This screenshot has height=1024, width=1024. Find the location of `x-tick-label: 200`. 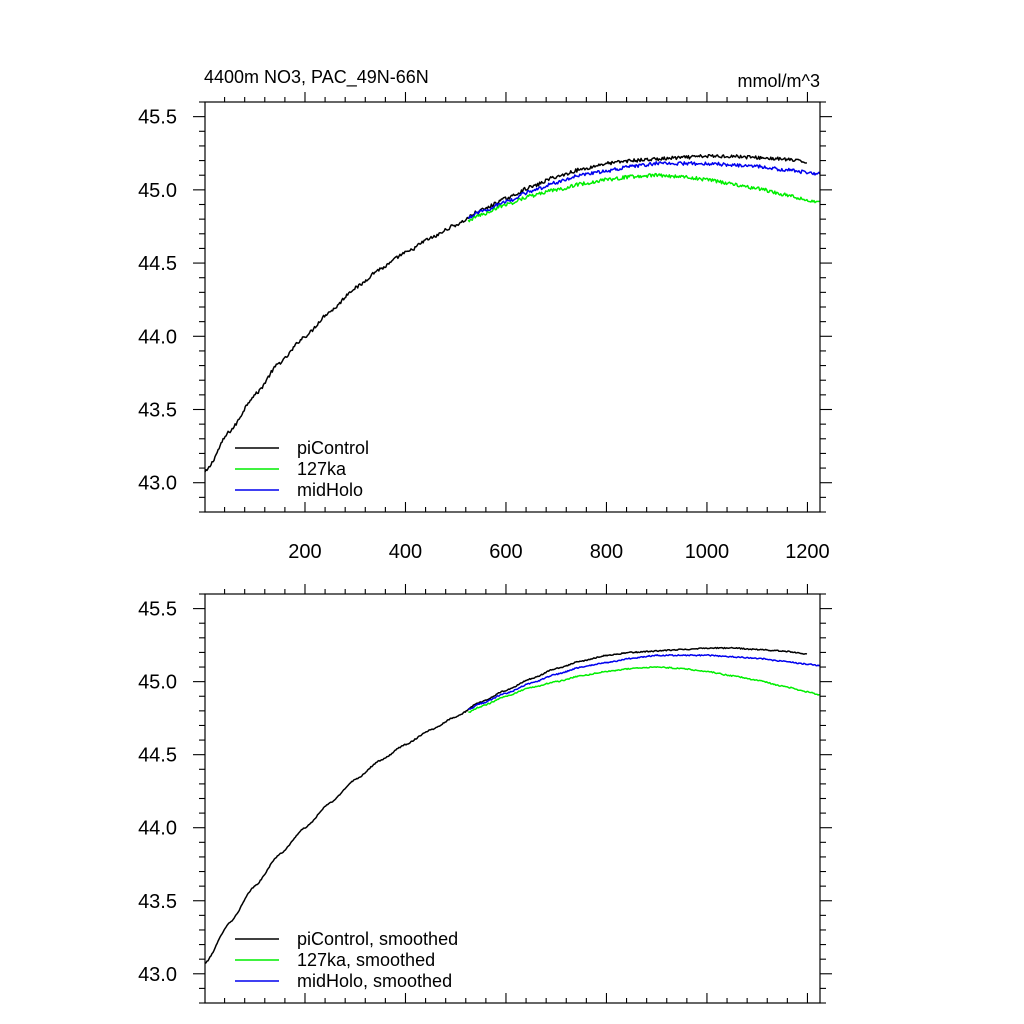

x-tick-label: 200 is located at coordinates (304, 552).